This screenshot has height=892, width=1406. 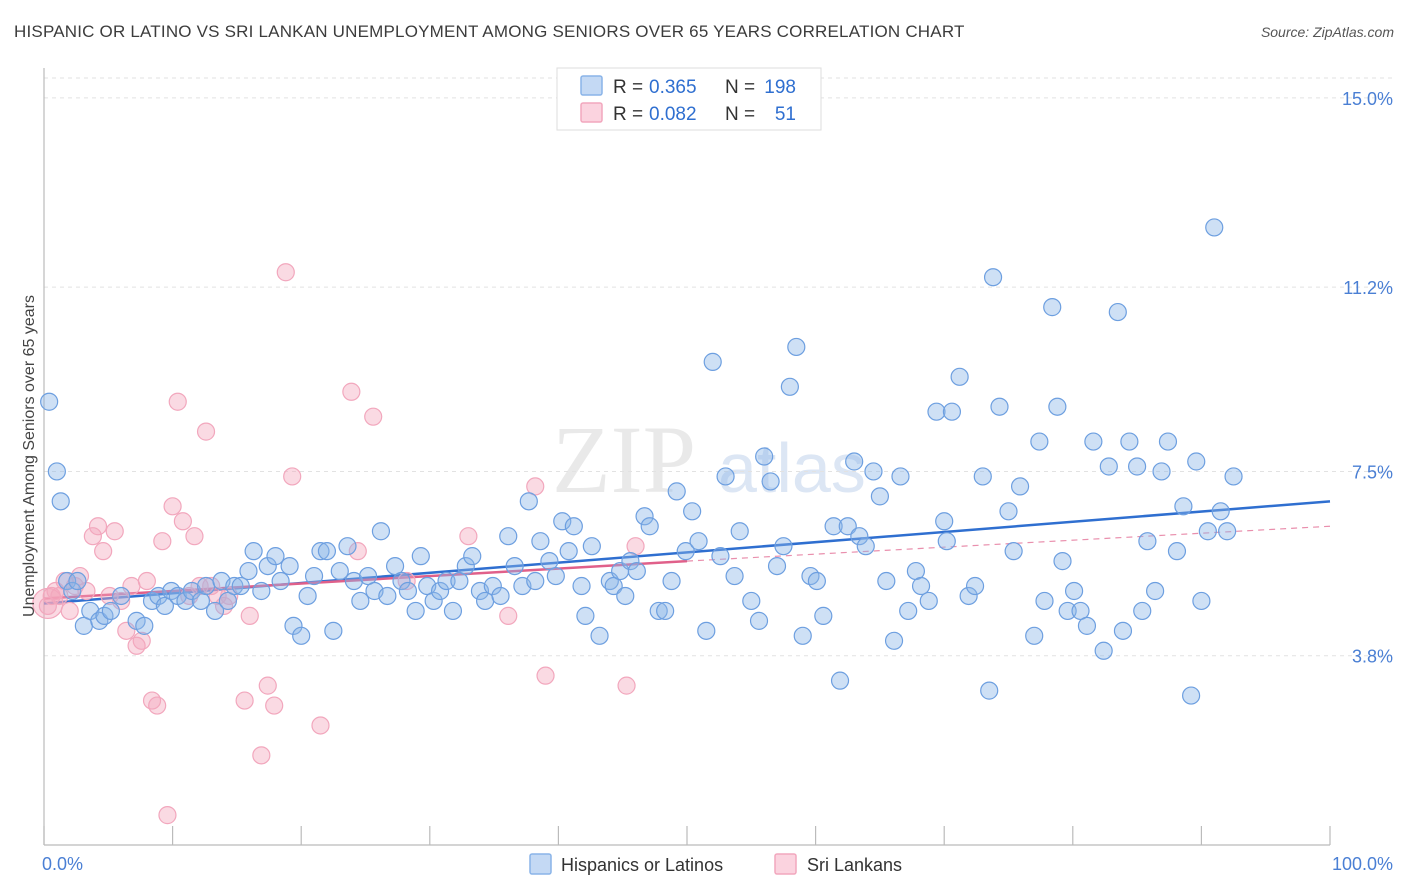 What do you see at coordinates (785, 114) in the screenshot?
I see `stats-n-value-2: 51` at bounding box center [785, 114].